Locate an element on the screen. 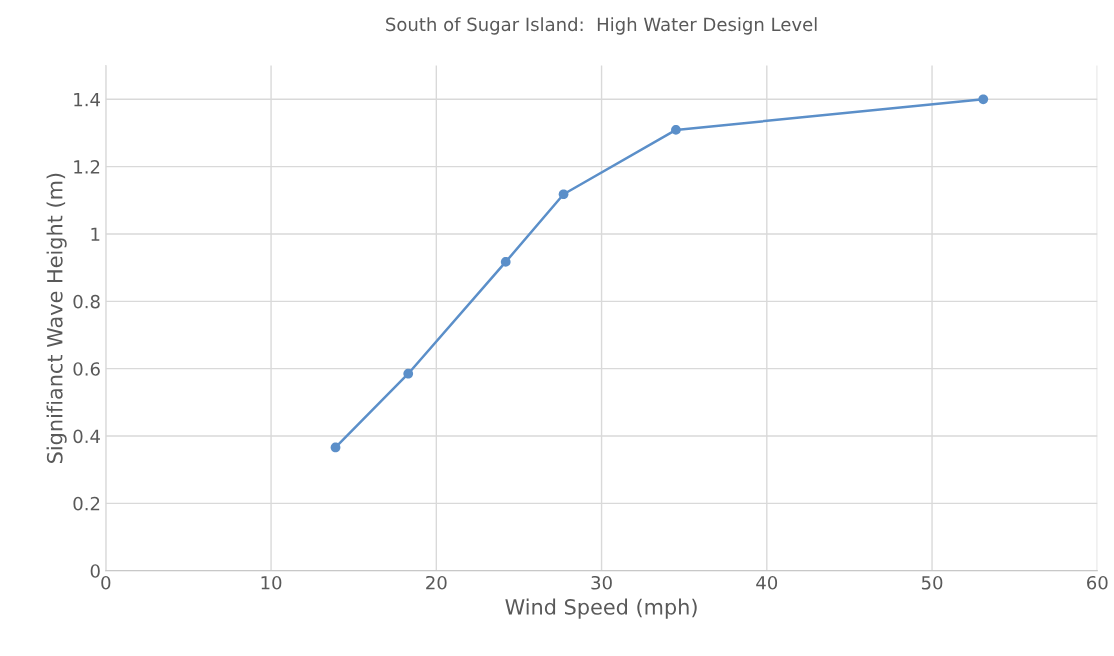  x-tick-label: 50 is located at coordinates (932, 582).